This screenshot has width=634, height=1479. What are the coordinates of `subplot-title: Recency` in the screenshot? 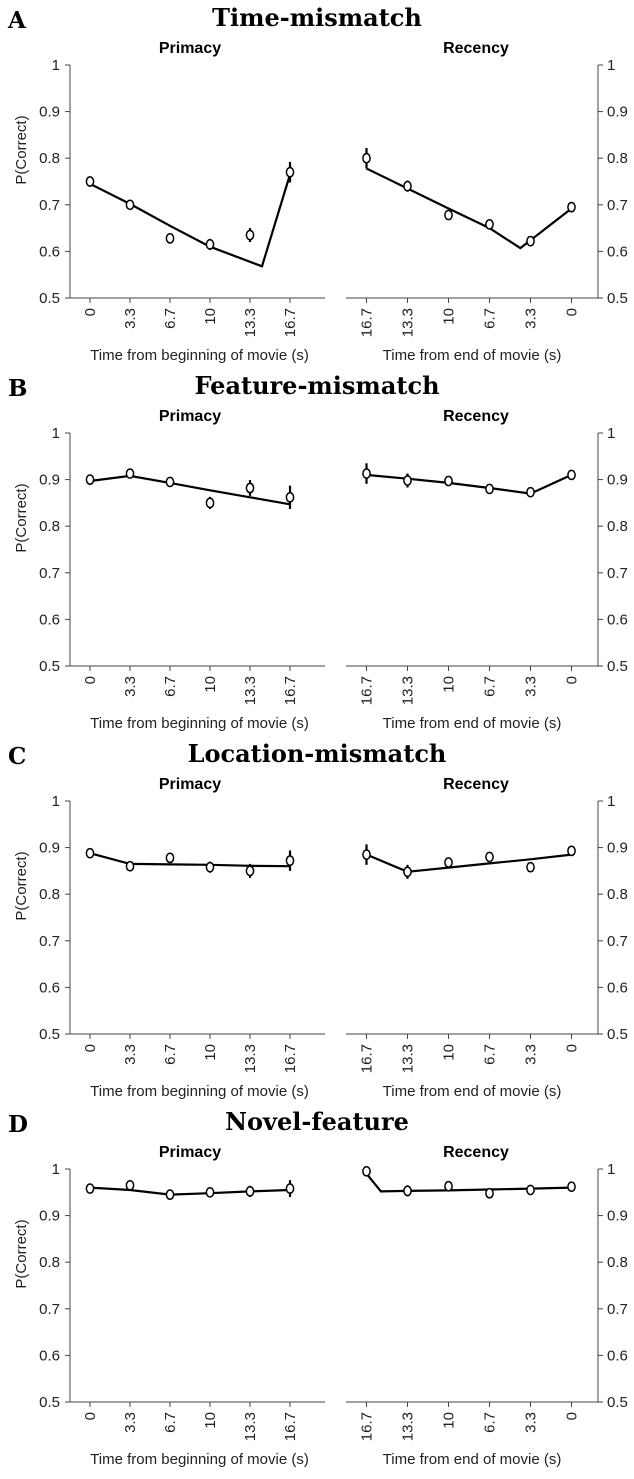 It's located at (476, 784).